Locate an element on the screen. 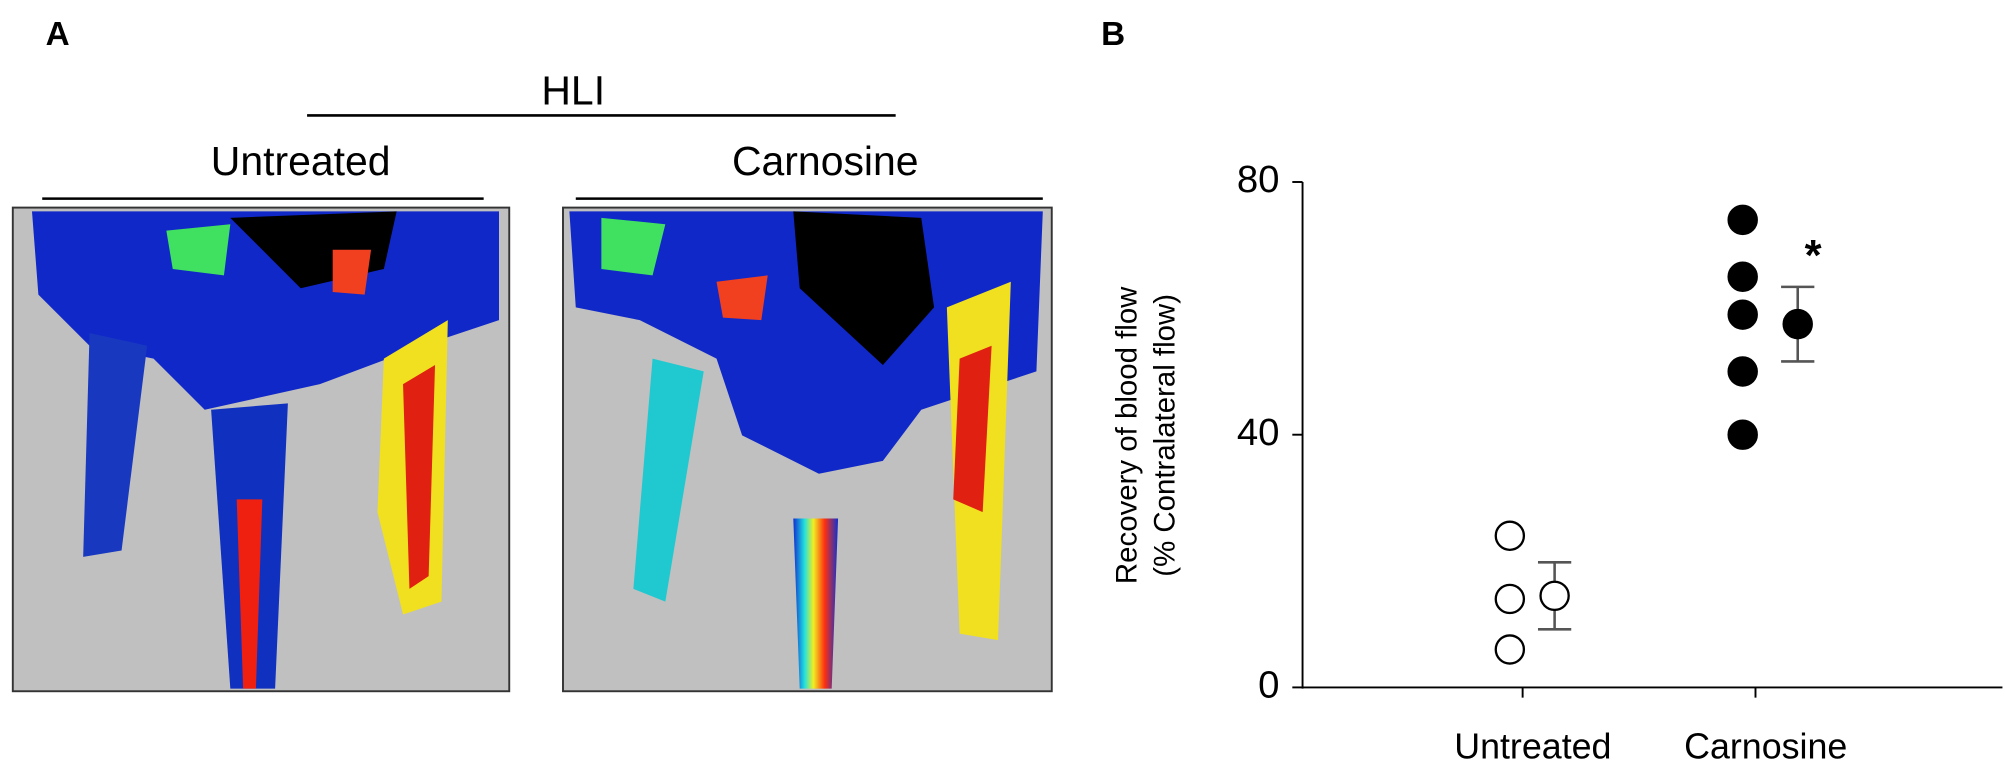 Image resolution: width=2005 pixels, height=776 pixels. y-tick-label: 40 is located at coordinates (1258, 432).